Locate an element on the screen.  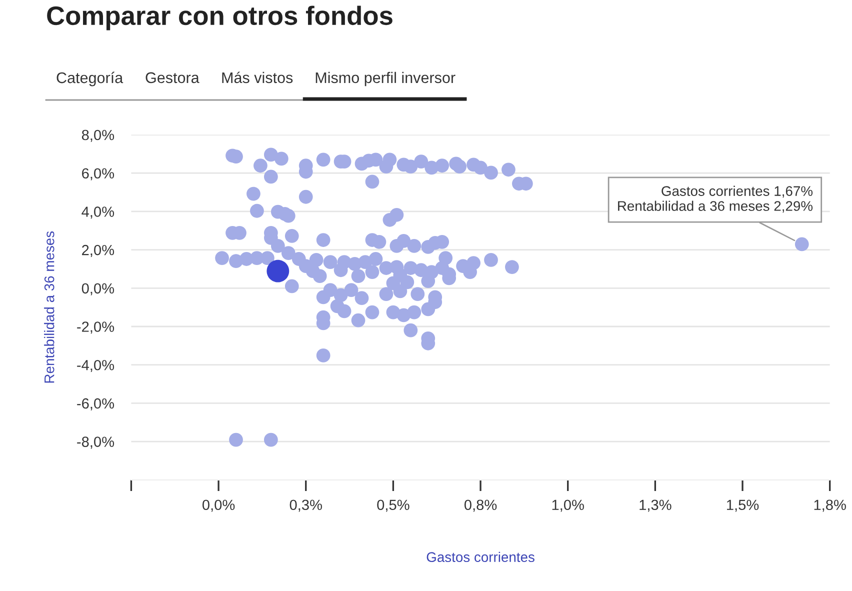
text: Mismo perfil inversor is located at coordinates (386, 79).